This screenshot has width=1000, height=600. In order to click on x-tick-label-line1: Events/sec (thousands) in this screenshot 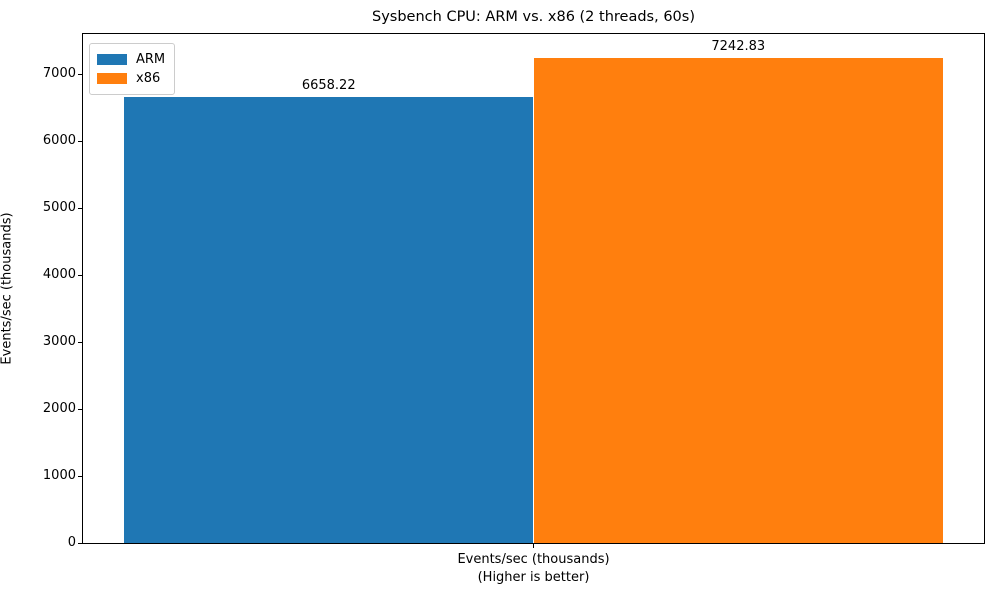, I will do `click(533, 559)`.